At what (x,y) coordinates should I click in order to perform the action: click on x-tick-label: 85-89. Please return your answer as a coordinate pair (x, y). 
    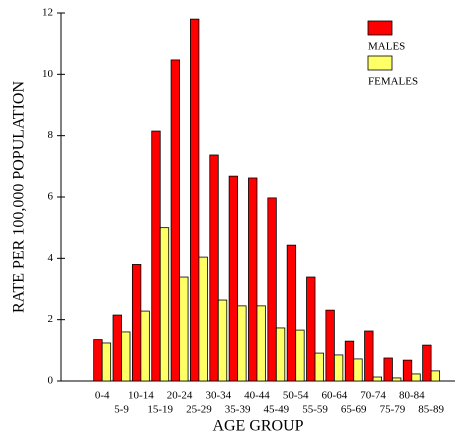
    Looking at the image, I should click on (431, 410).